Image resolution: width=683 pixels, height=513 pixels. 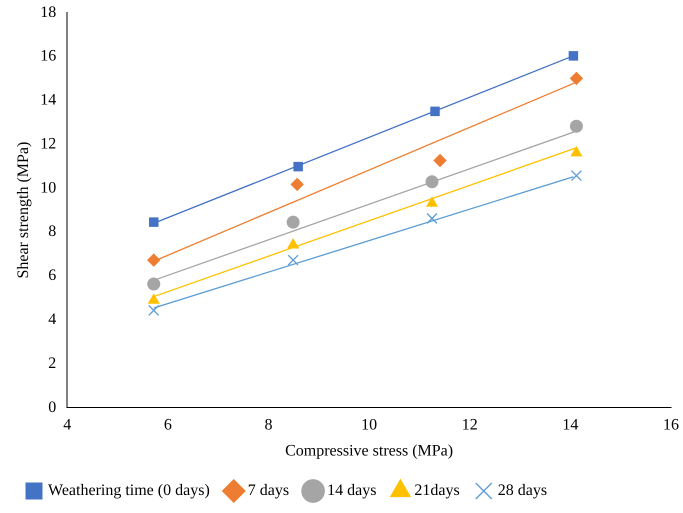 I want to click on y-tick-label: 2, so click(x=52, y=363).